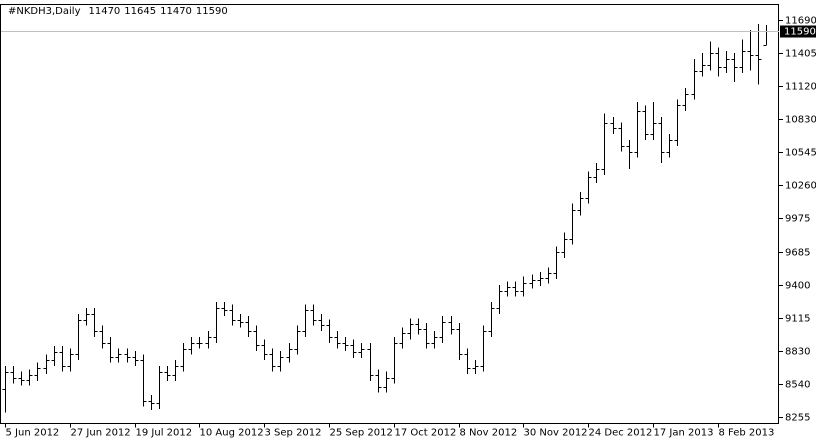  I want to click on x-tick-label: 8 Feb 2013, so click(747, 433).